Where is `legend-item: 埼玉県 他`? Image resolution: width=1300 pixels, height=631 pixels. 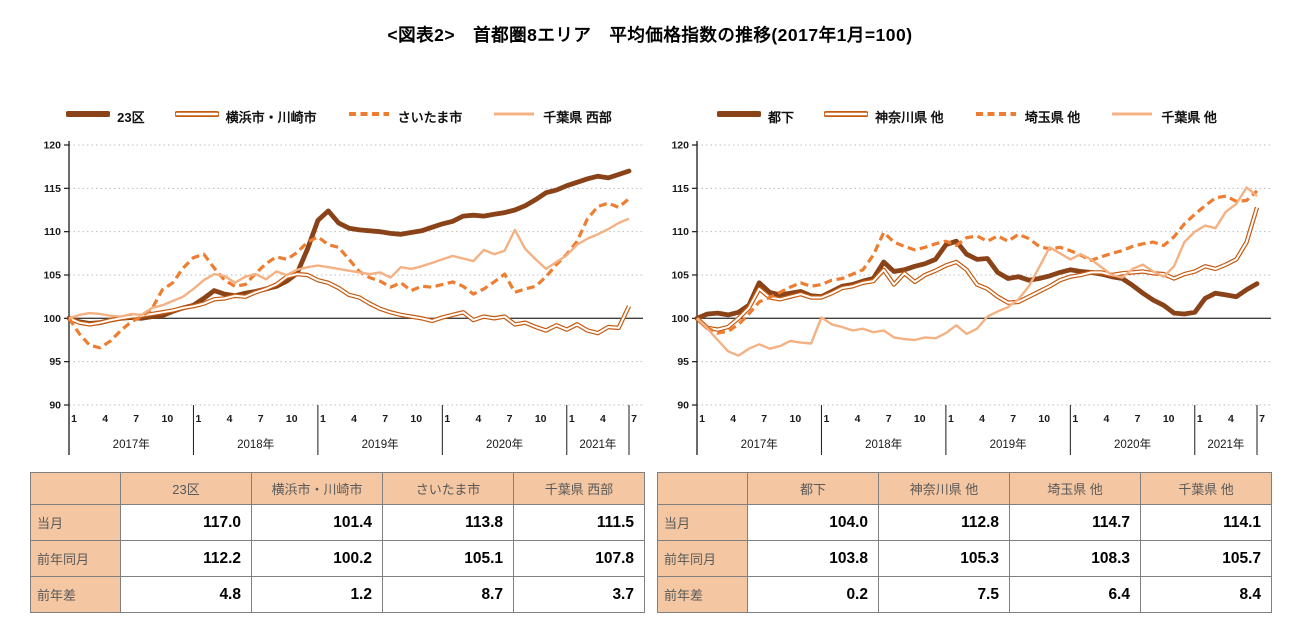 legend-item: 埼玉県 他 is located at coordinates (1027, 116).